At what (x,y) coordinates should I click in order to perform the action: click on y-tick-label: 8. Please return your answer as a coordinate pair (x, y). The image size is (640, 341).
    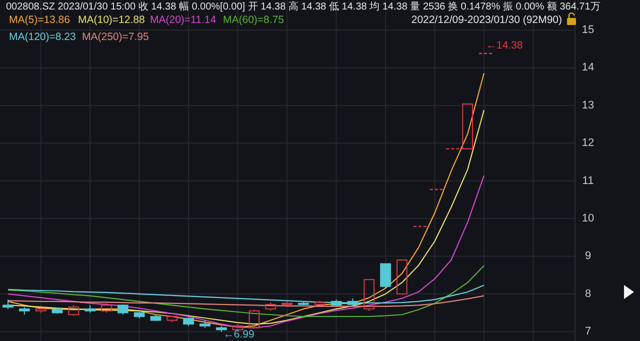
    Looking at the image, I should click on (588, 294).